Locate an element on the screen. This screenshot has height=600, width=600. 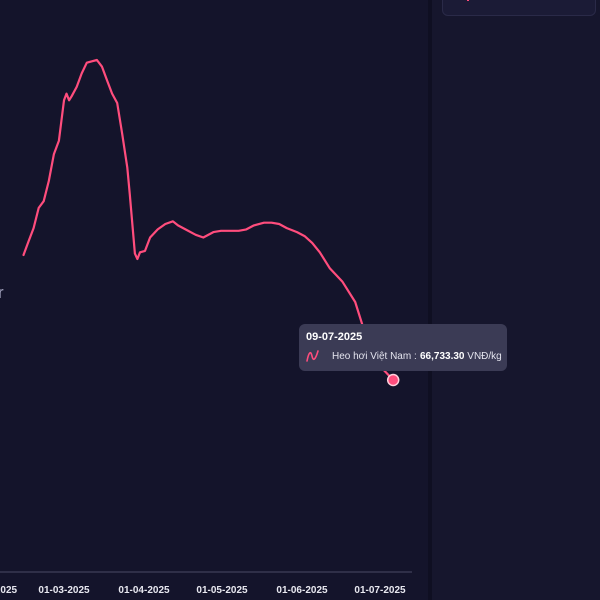
side-card is located at coordinates (519, 8).